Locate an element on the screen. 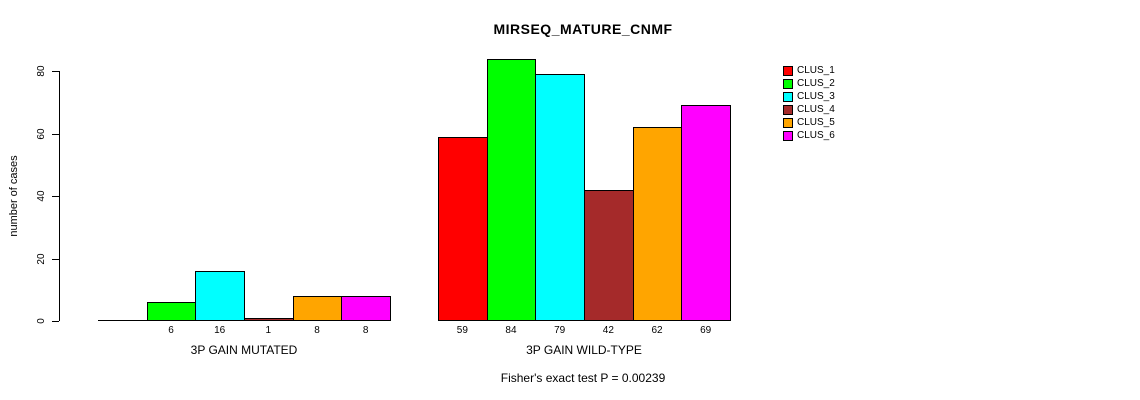 The width and height of the screenshot is (1140, 400). y-tick-label: 0 is located at coordinates (41, 321).